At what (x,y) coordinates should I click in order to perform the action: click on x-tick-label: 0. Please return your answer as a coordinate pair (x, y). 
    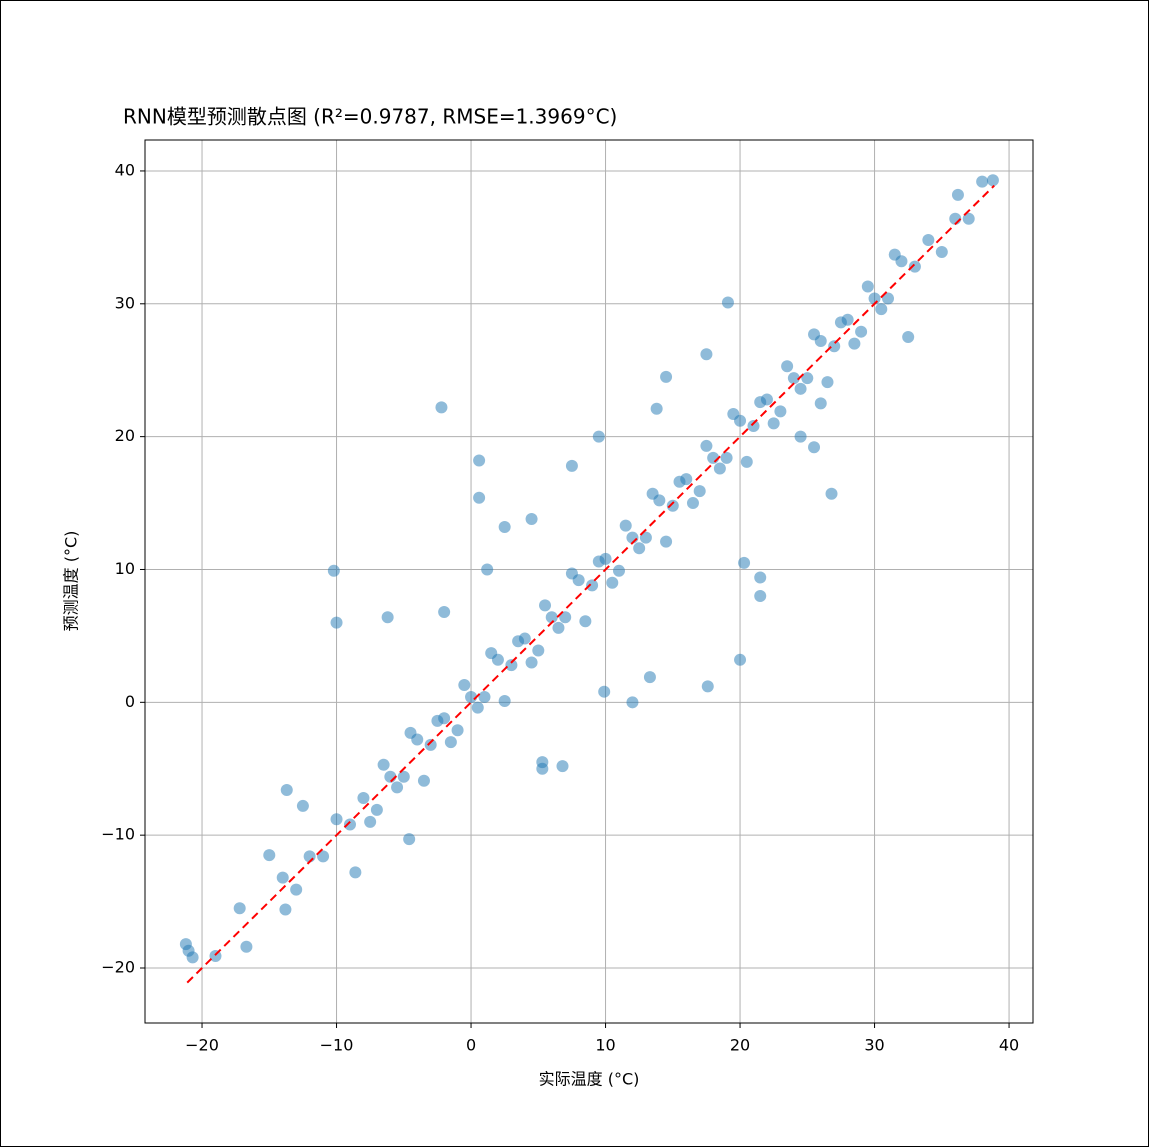
    Looking at the image, I should click on (471, 1045).